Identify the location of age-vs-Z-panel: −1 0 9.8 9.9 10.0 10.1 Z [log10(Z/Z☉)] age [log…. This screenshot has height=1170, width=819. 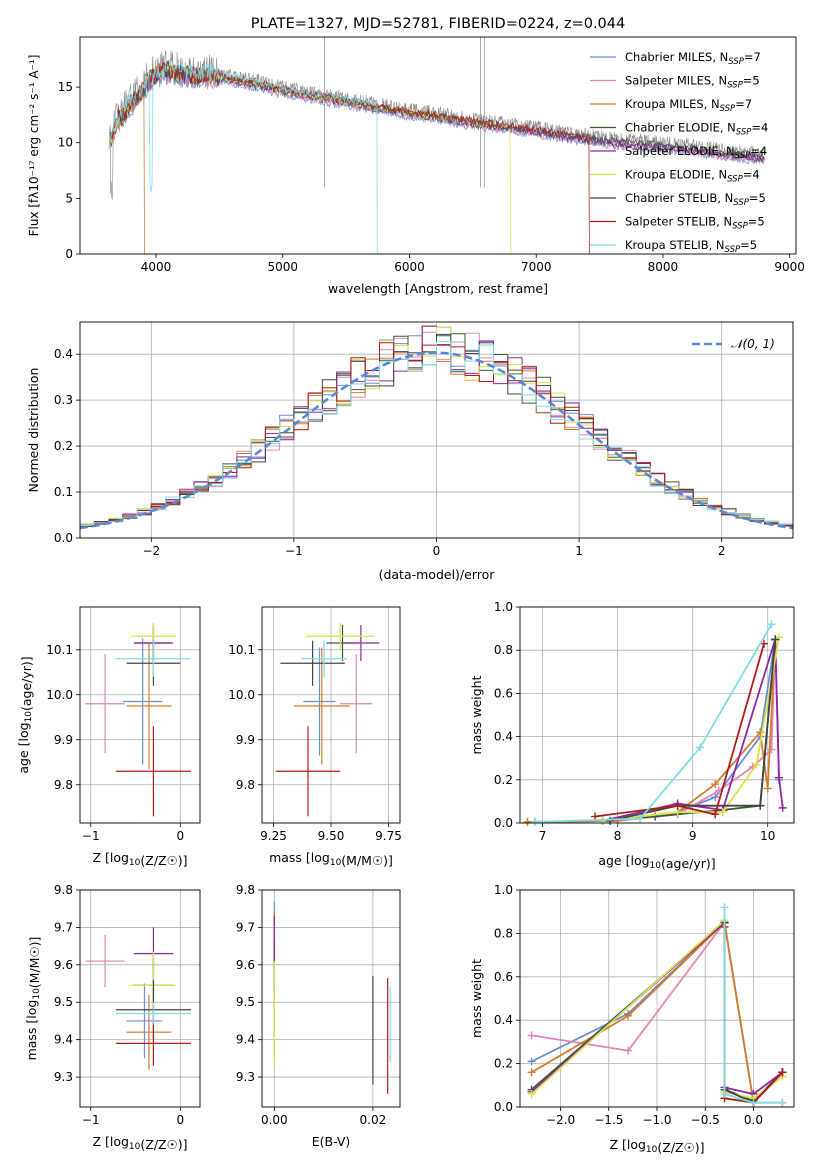
(108, 737).